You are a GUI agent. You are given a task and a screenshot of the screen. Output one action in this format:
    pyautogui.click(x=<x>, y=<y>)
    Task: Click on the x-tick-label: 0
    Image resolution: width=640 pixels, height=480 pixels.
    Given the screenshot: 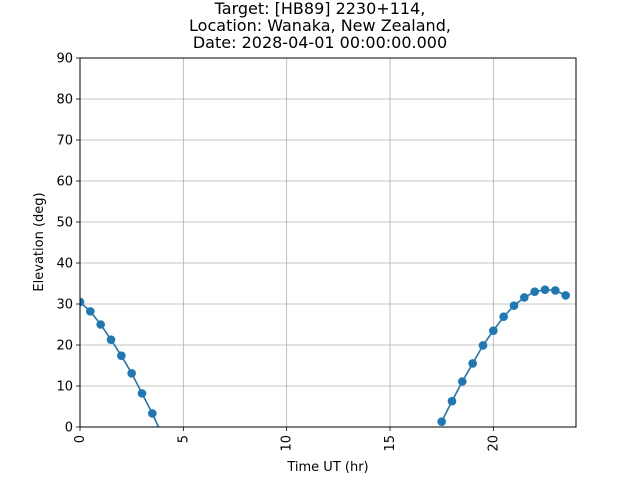 What is the action you would take?
    pyautogui.click(x=80, y=439)
    